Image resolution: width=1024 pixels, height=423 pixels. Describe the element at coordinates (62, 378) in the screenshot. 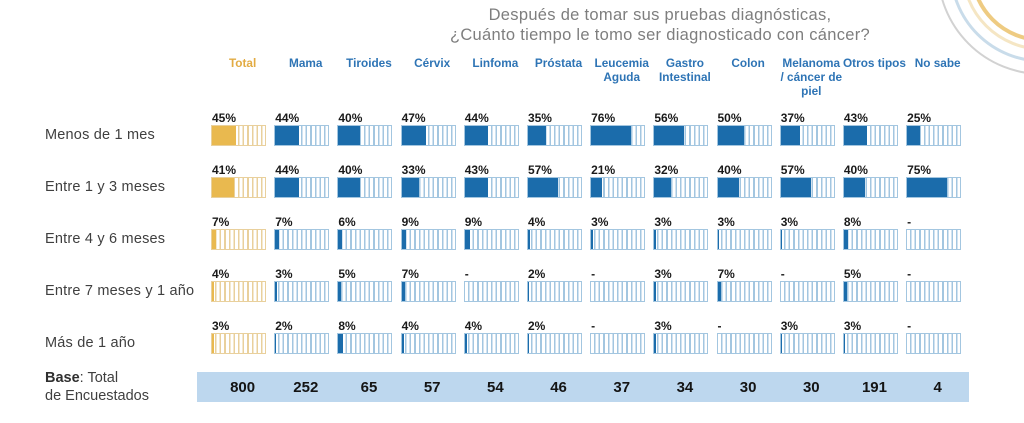

I see `base-label-bold: Base` at that location.